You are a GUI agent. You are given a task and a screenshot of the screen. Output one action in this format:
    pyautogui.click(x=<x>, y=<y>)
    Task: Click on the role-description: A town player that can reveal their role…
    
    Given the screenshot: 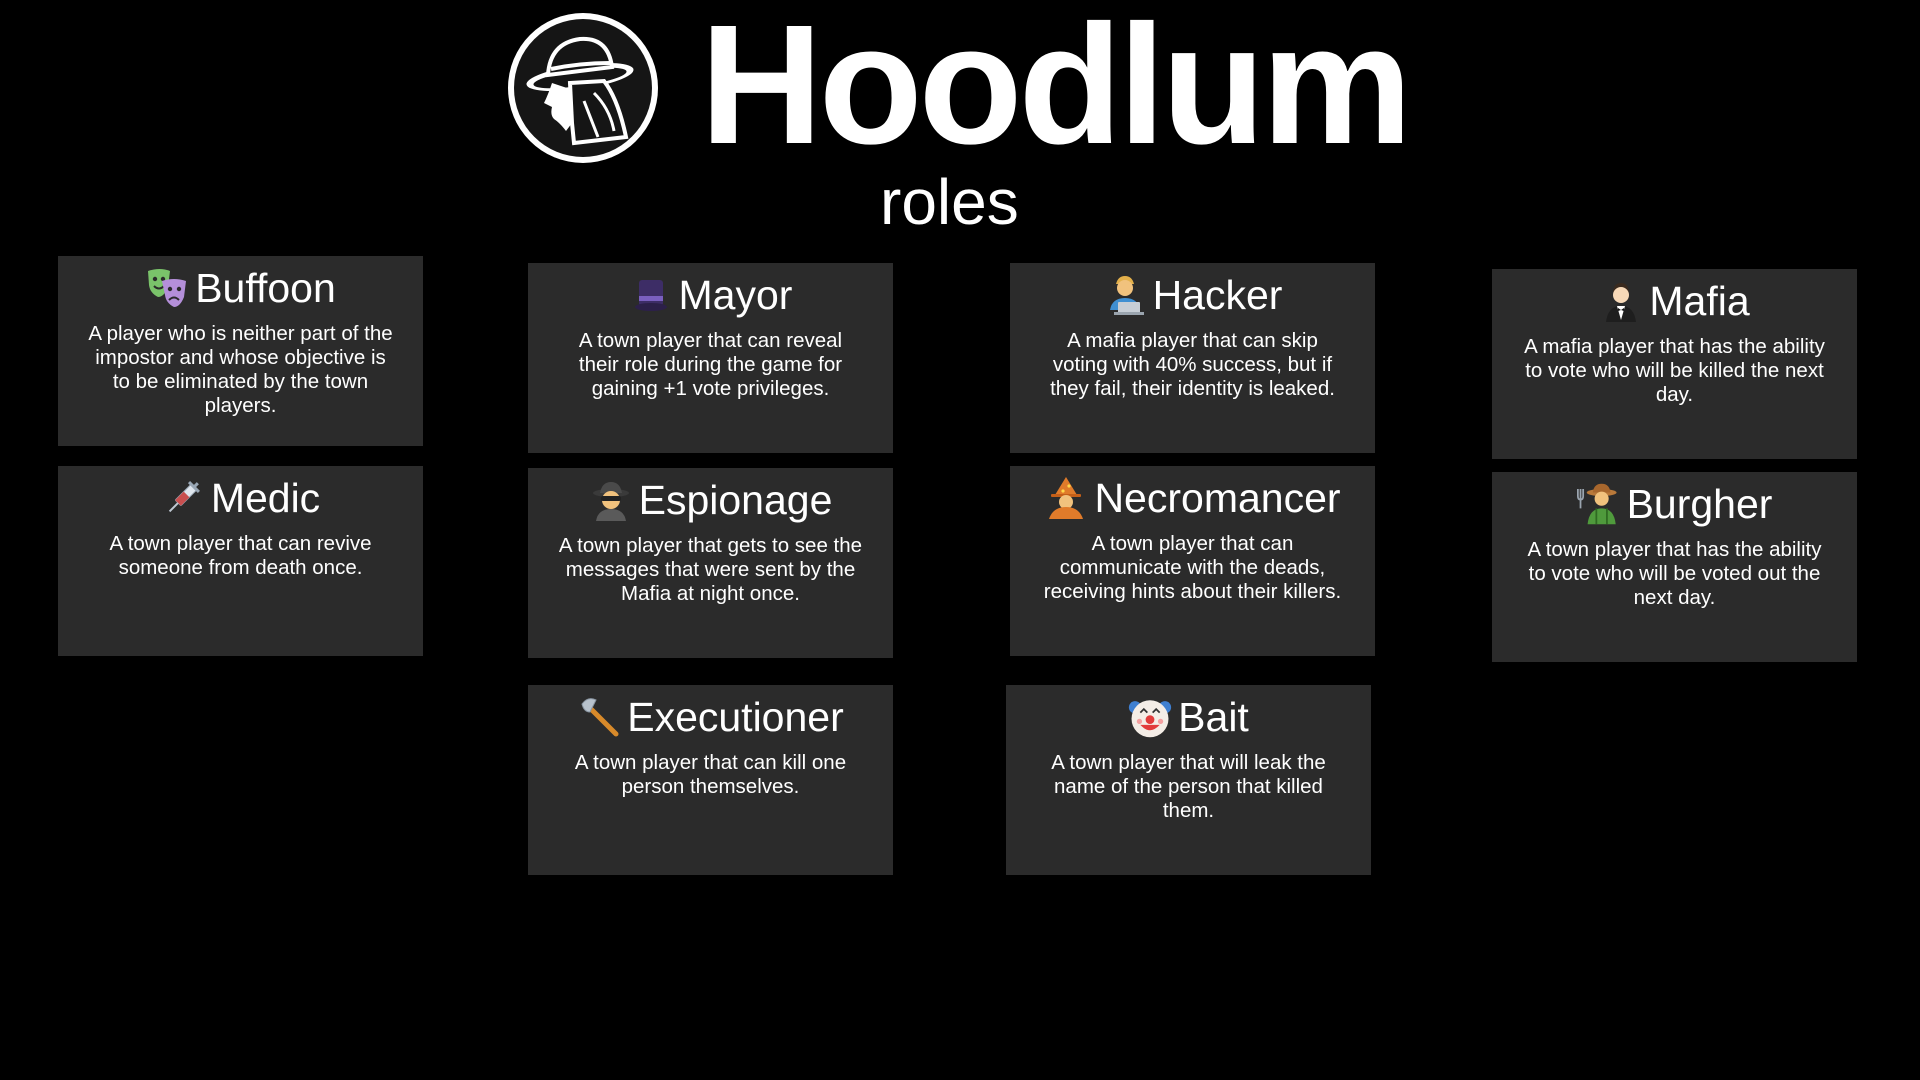 What is the action you would take?
    pyautogui.click(x=710, y=364)
    